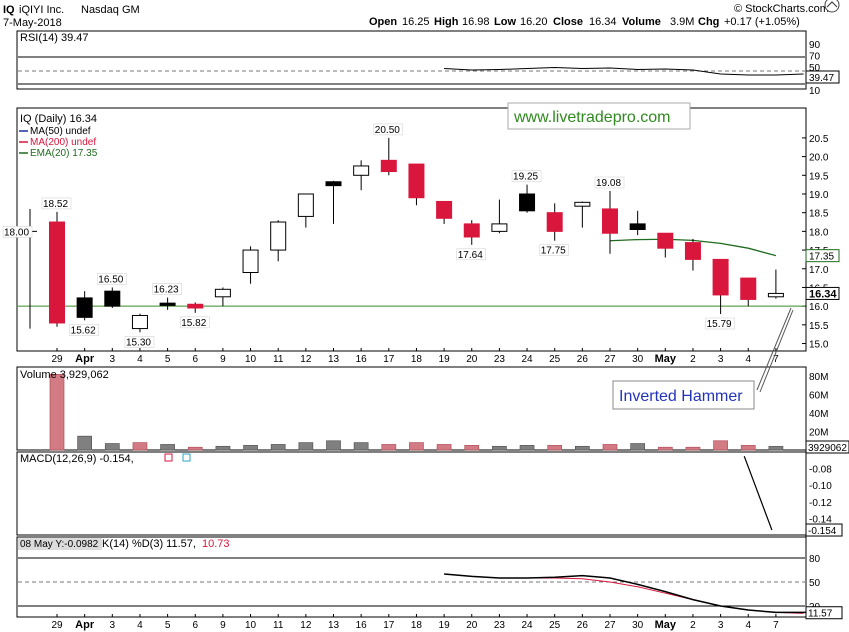 The image size is (849, 632). What do you see at coordinates (821, 257) in the screenshot?
I see `ema-last-tag: 17.35` at bounding box center [821, 257].